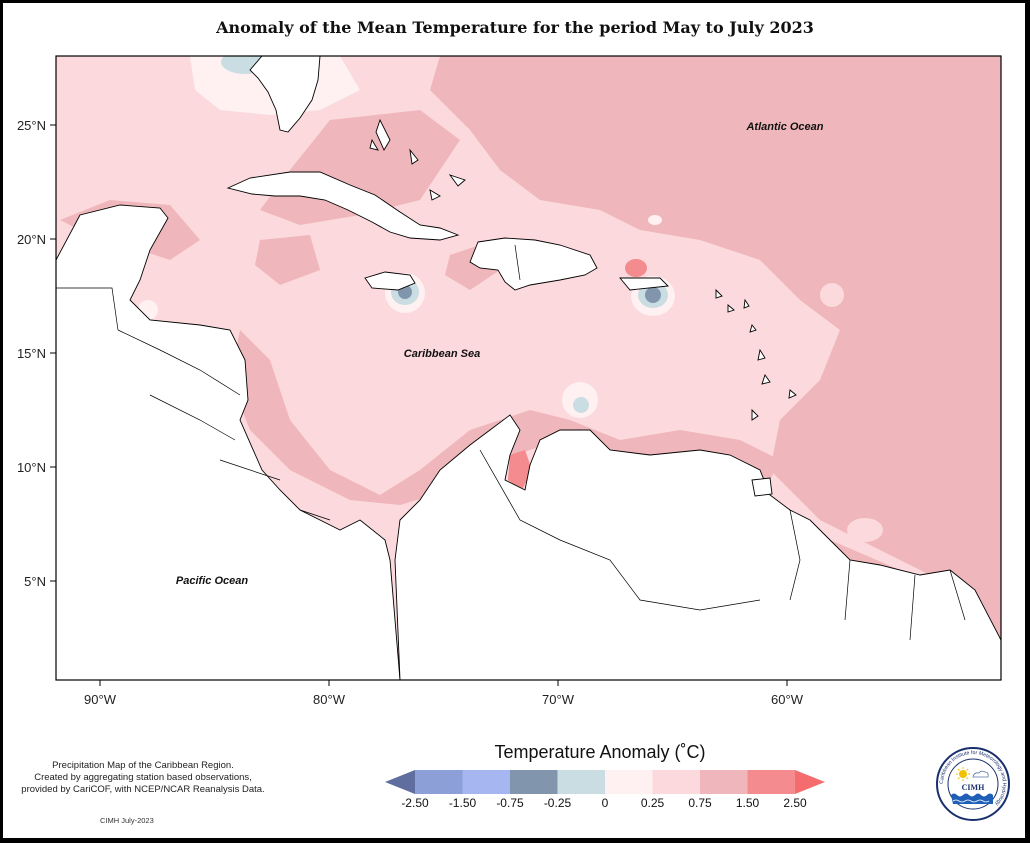 This screenshot has width=1030, height=843. Describe the element at coordinates (329, 699) in the screenshot. I see `lon-tick-80w: 80°W` at that location.